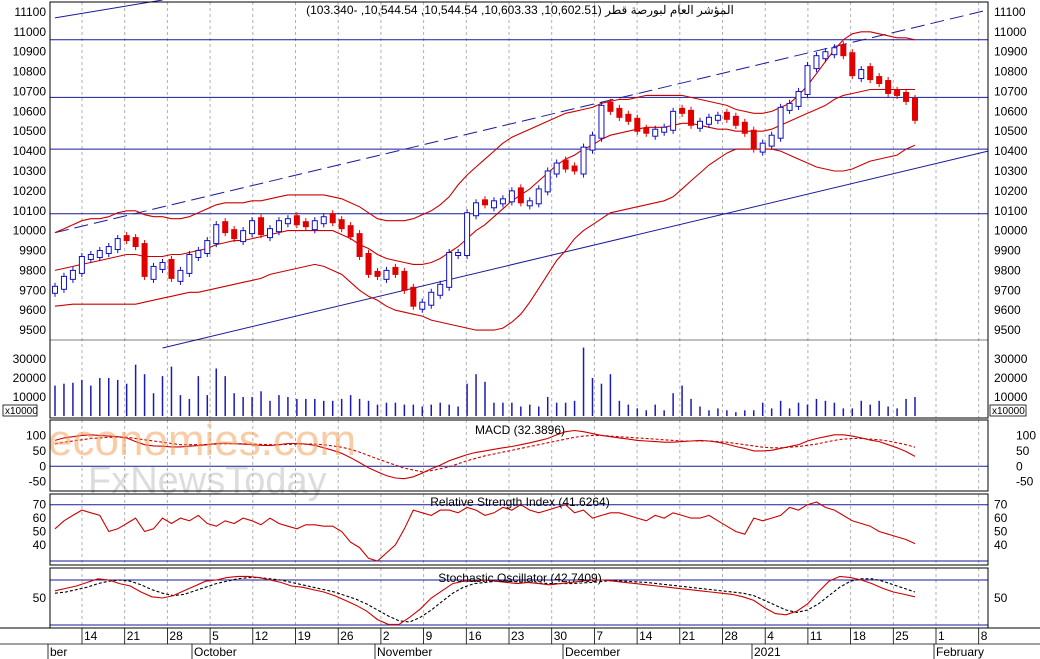 The width and height of the screenshot is (1040, 659). I want to click on rsi-tick-label-left: 60, so click(40, 518).